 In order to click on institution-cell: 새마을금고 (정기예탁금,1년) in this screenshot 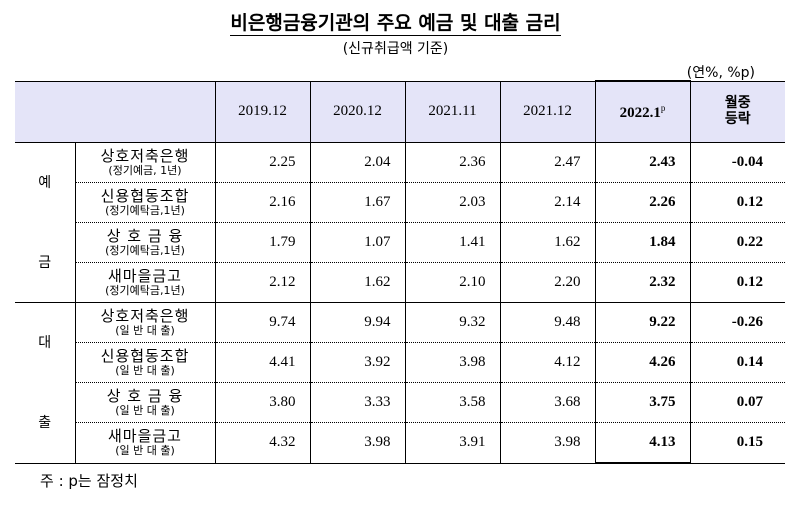, I will do `click(144, 282)`.